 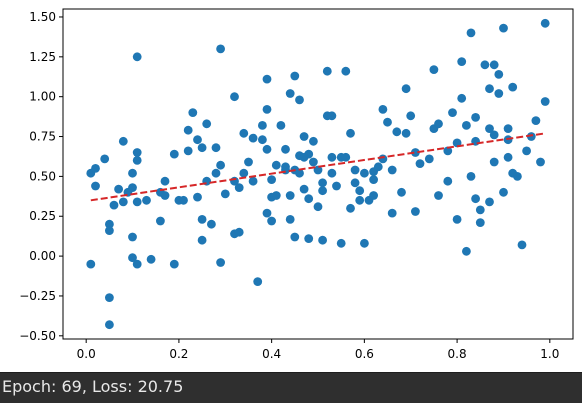 What do you see at coordinates (42, 256) in the screenshot?
I see `y-tick-label: 0.00` at bounding box center [42, 256].